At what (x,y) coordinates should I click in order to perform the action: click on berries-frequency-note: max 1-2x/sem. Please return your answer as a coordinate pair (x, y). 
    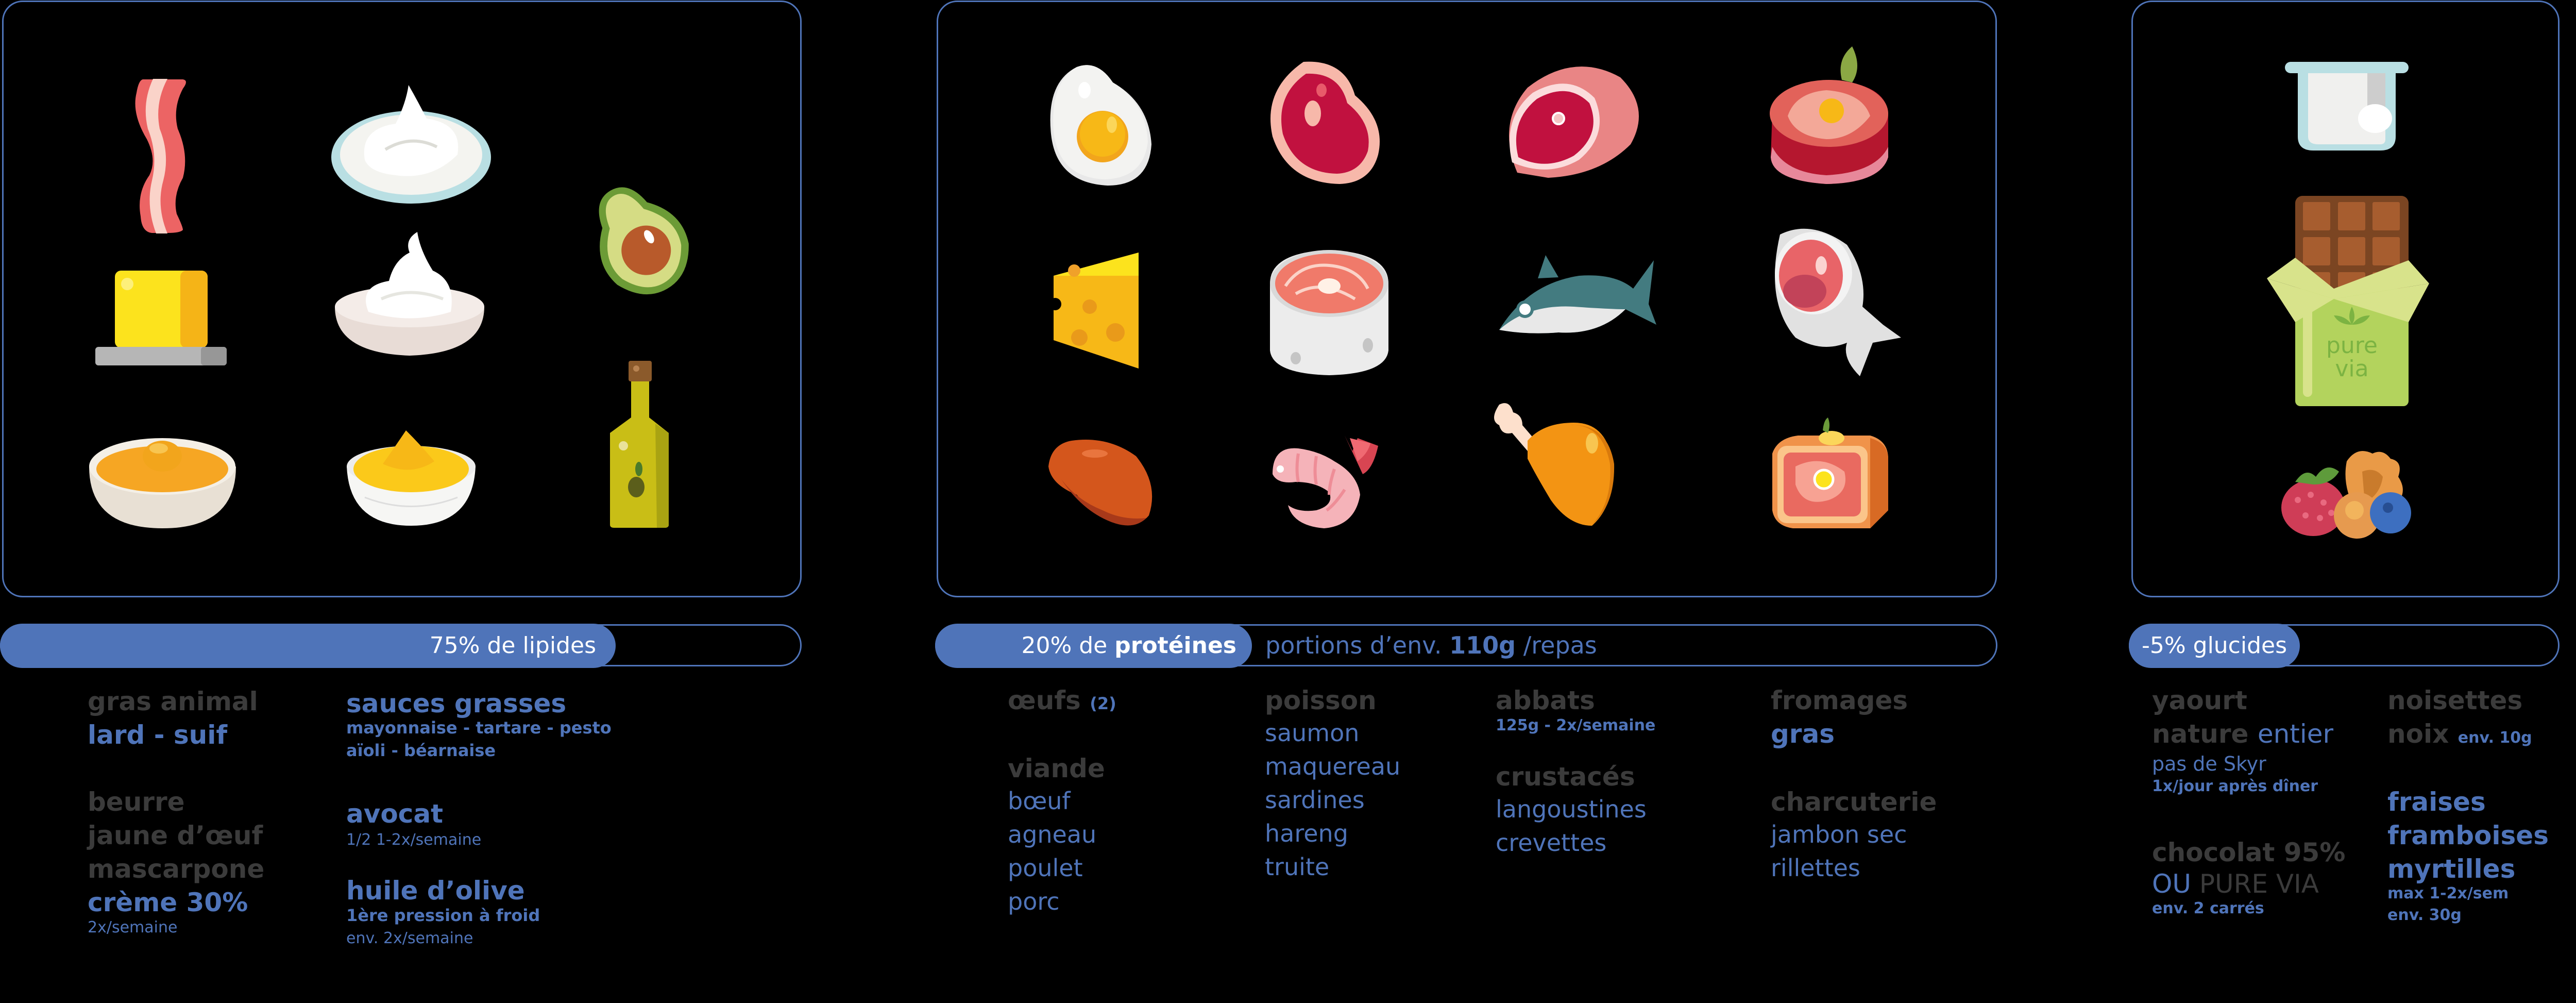
    Looking at the image, I should click on (2448, 893).